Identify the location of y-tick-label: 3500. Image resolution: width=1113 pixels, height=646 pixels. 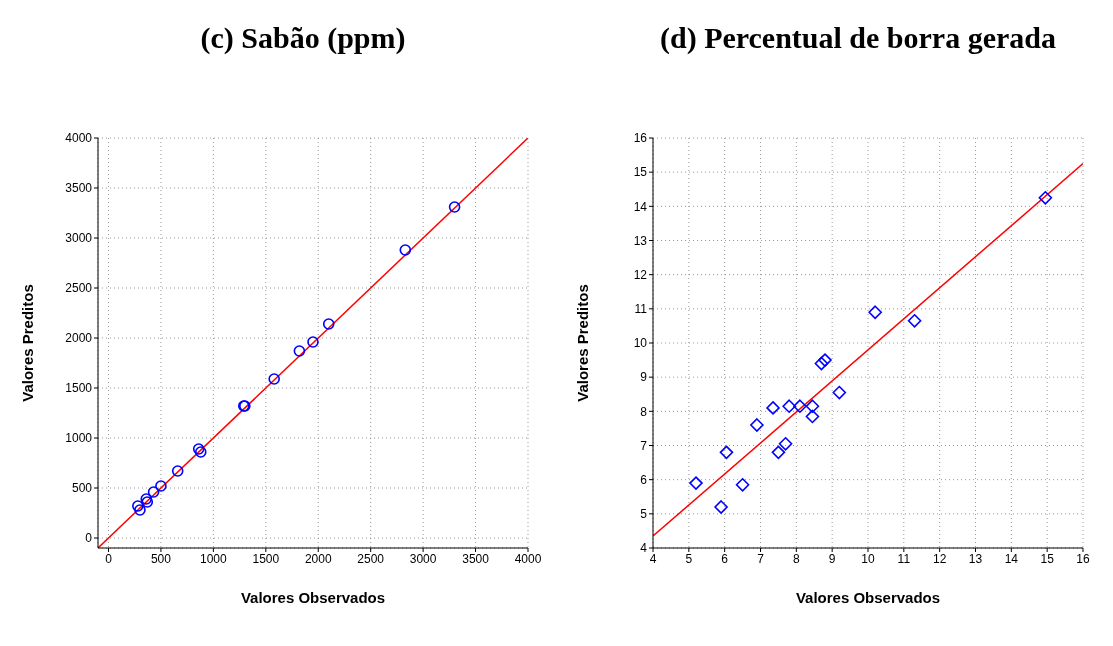
(79, 188).